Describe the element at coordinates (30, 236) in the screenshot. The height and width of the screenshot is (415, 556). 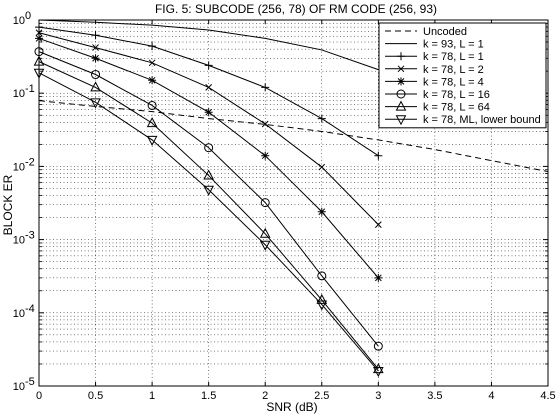
I see `y-tick-exponent: -3` at that location.